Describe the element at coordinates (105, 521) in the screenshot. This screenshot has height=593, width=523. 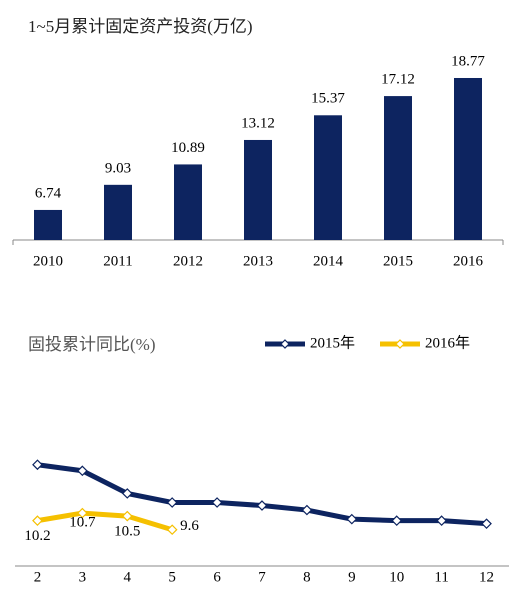
I see `series-line` at that location.